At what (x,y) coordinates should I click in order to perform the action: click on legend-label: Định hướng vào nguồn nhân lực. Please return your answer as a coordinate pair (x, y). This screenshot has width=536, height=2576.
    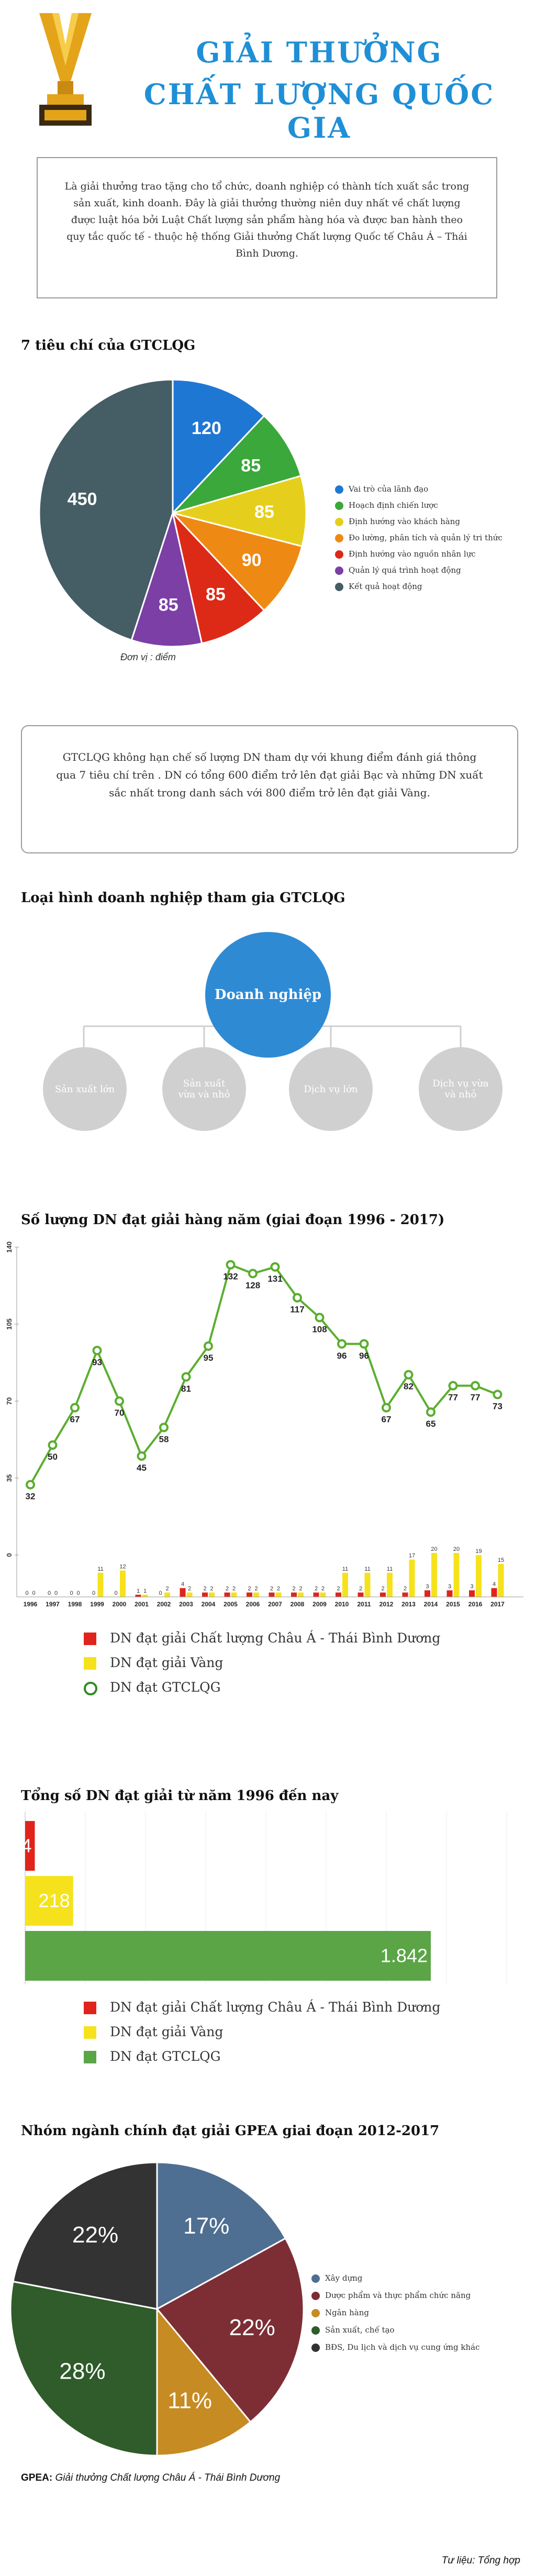
    Looking at the image, I should click on (412, 554).